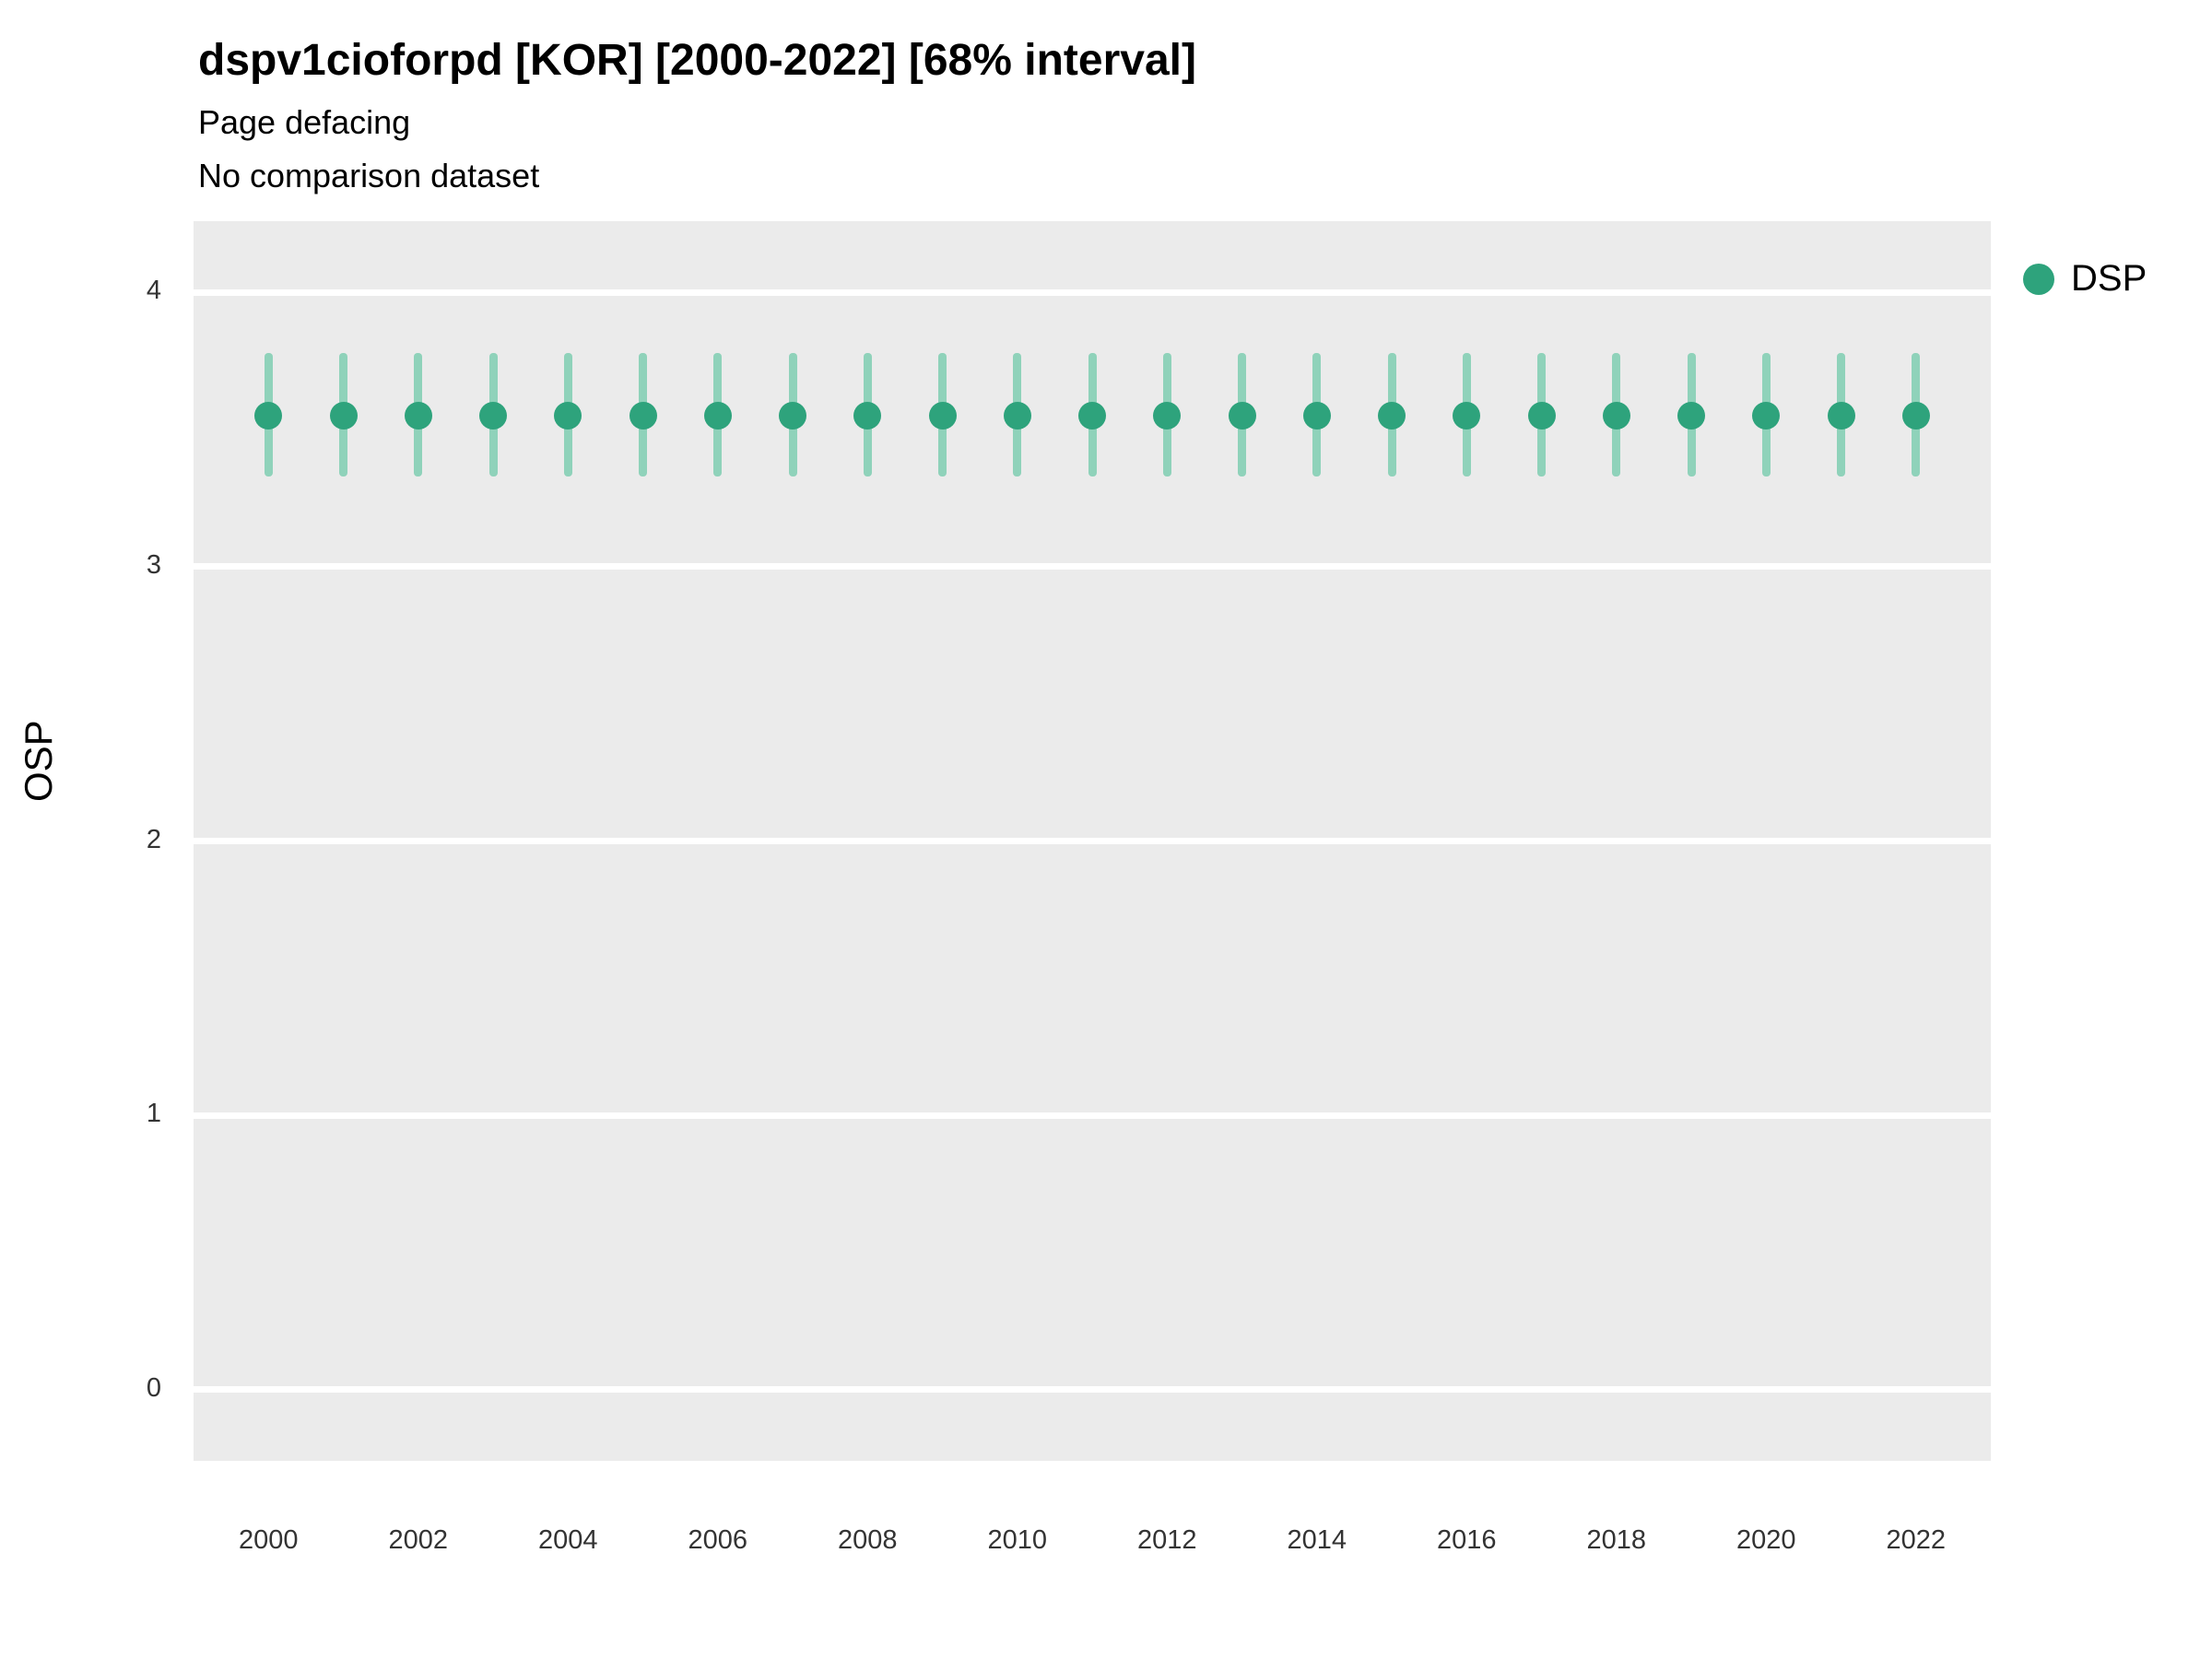  I want to click on y-tick-label: 0, so click(153, 1387).